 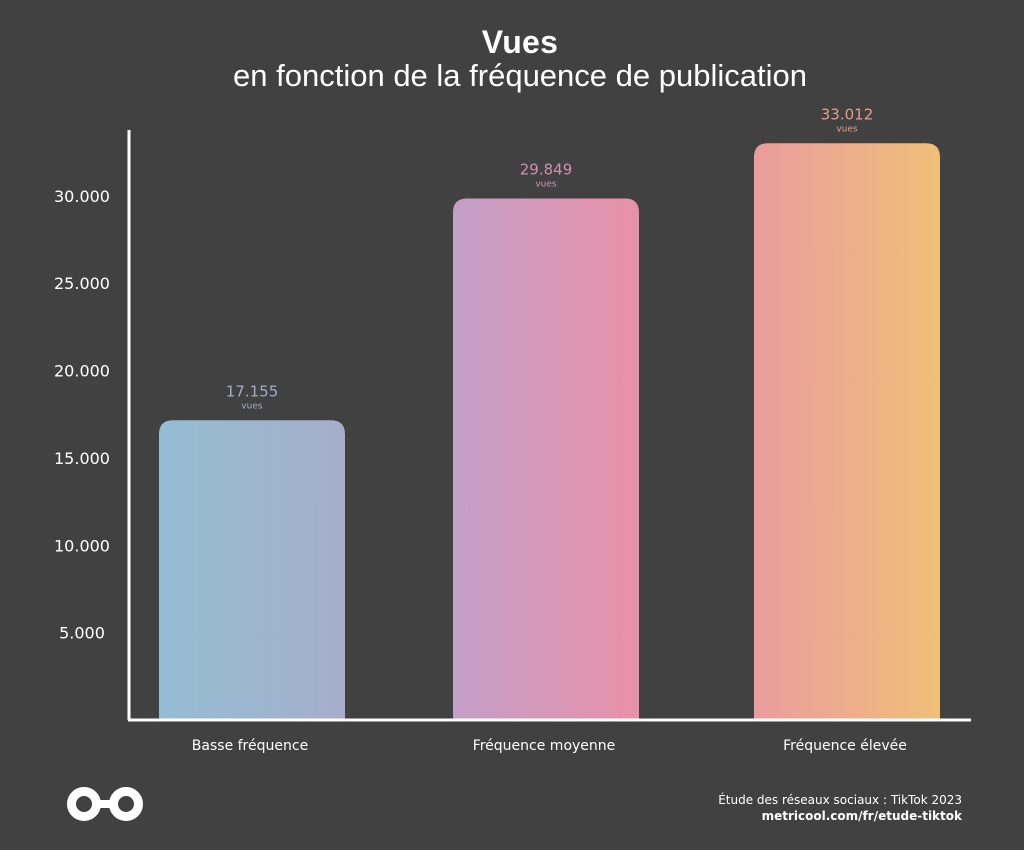 I want to click on y-tick-label: 25.000, so click(x=82, y=283).